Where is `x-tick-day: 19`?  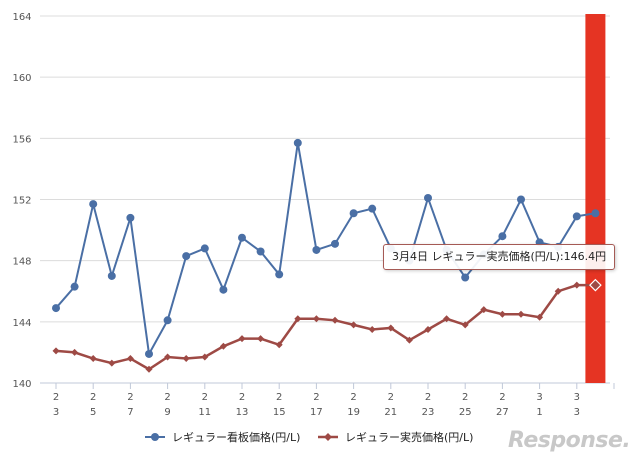 x-tick-day: 19 is located at coordinates (353, 412).